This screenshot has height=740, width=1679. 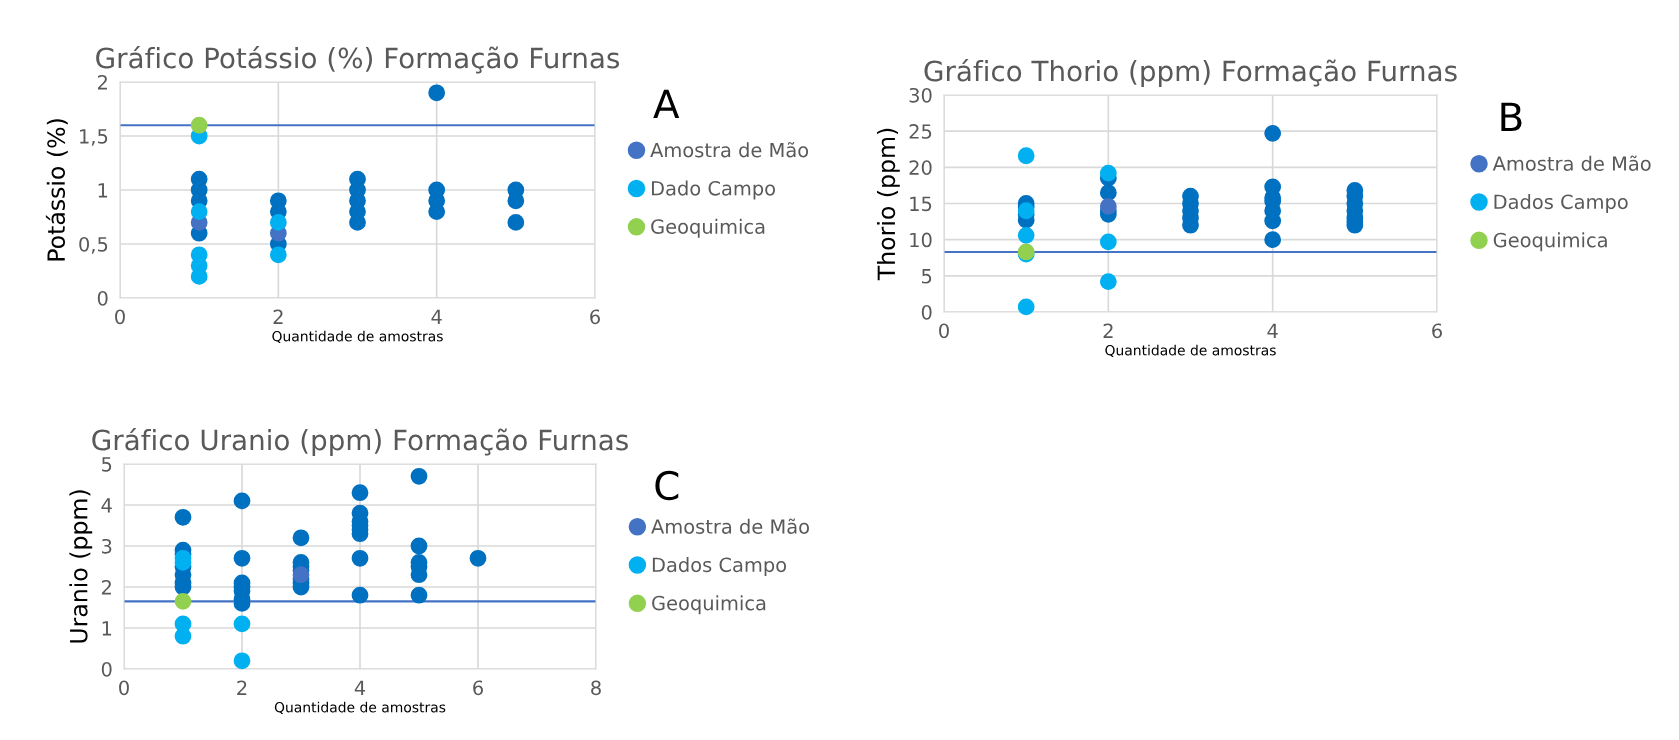 I want to click on chart-title: Gráfico Potássio (%) Formação Furnas, so click(x=358, y=59).